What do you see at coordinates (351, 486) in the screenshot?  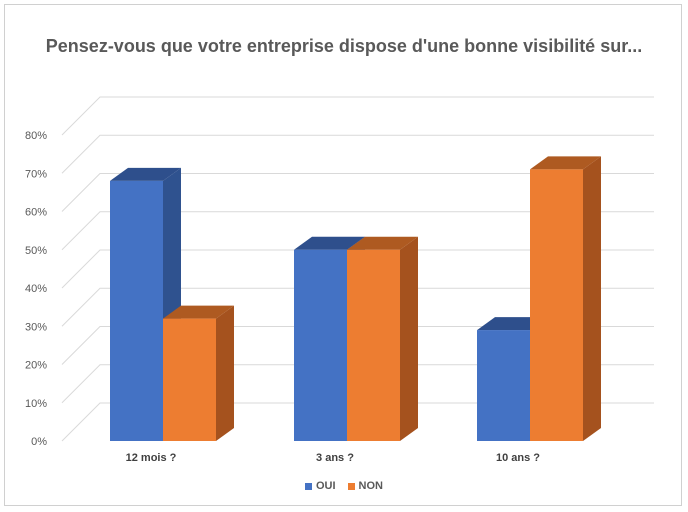 I see `legend-swatch-non` at bounding box center [351, 486].